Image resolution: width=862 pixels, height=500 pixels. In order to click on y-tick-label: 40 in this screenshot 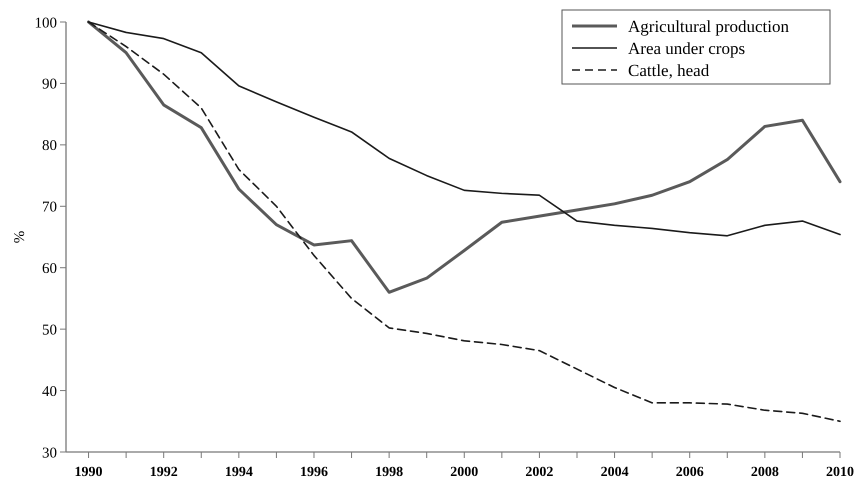, I will do `click(49, 392)`.